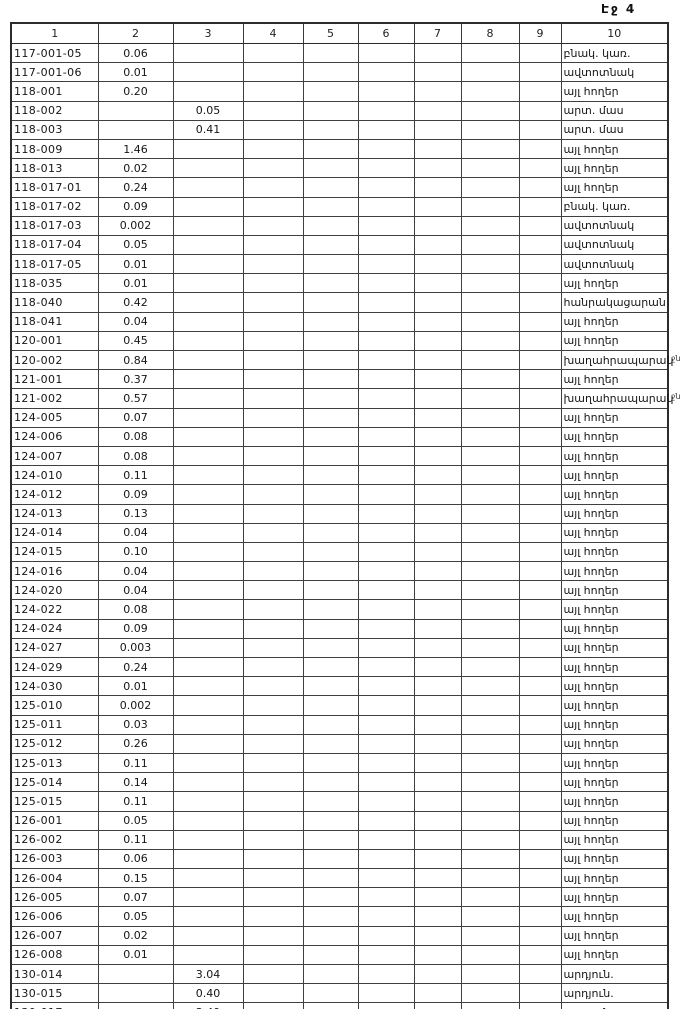  Describe the element at coordinates (339, 341) in the screenshot. I see `table-row: 120-001 0.45 այլ հողեր` at that location.